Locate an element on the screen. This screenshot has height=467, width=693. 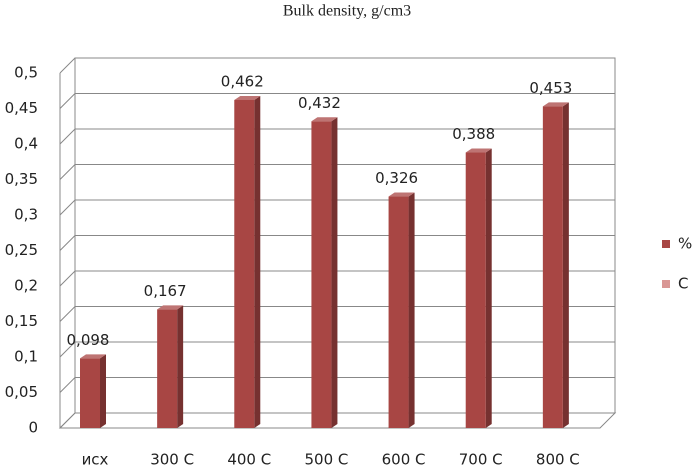
x-tick-label: 700 C is located at coordinates (481, 459).